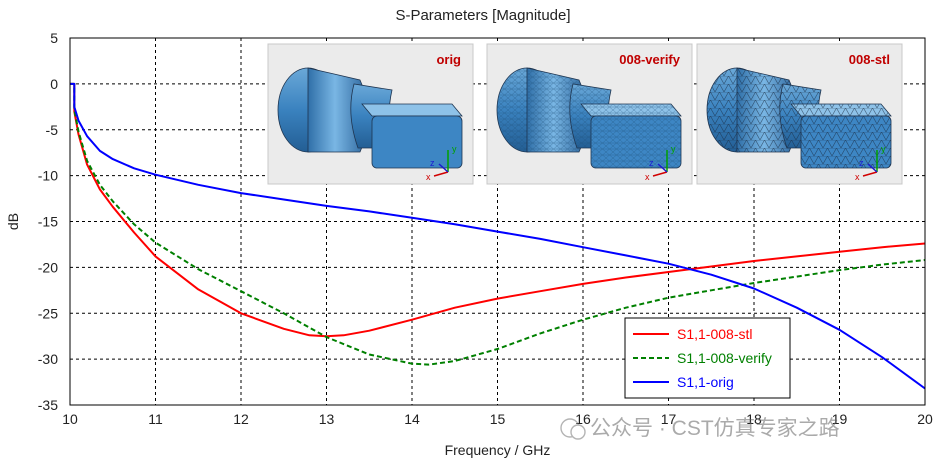  What do you see at coordinates (155, 419) in the screenshot?
I see `x-tick-label: 11` at bounding box center [155, 419].